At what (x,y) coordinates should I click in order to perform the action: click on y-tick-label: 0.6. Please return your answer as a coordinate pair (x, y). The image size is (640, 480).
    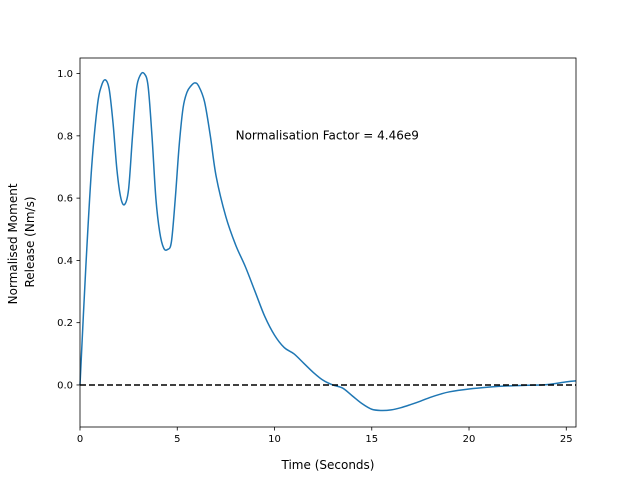
    Looking at the image, I should click on (65, 199).